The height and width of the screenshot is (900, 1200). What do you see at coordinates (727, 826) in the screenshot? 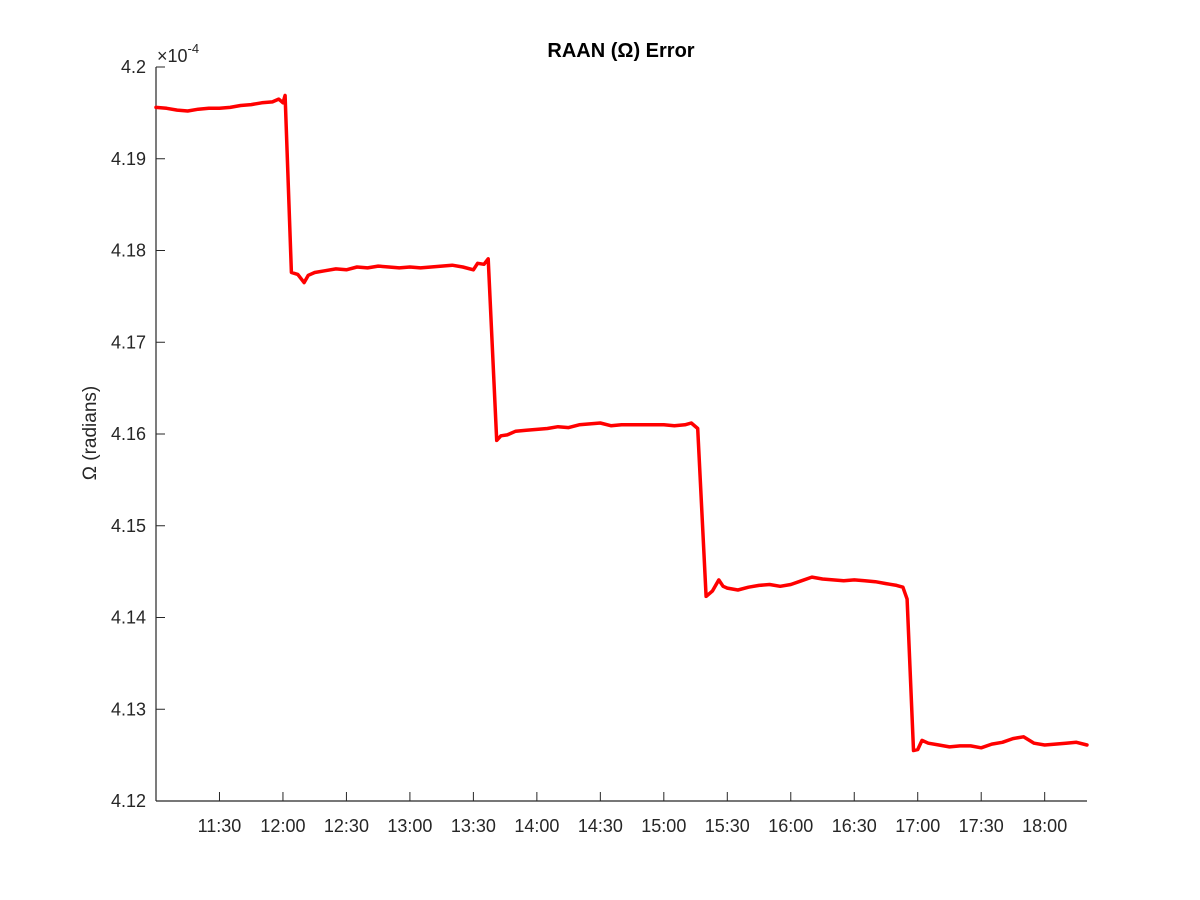
I see `x-tick-label: 15:30` at bounding box center [727, 826].